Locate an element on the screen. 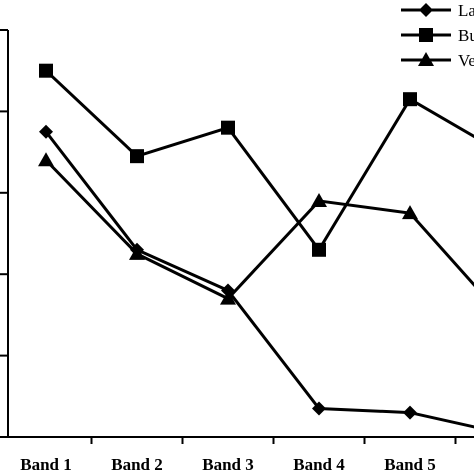  legend-label: Bu is located at coordinates (466, 35).